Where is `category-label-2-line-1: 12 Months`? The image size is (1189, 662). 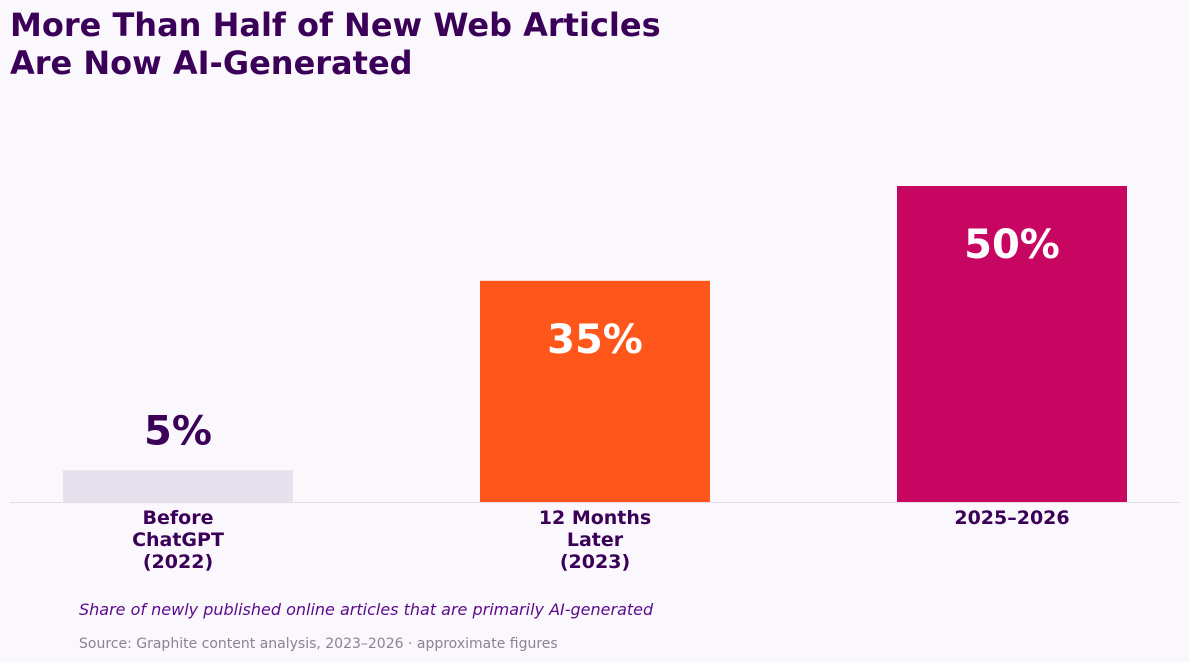
category-label-2-line-1: 12 Months is located at coordinates (595, 518).